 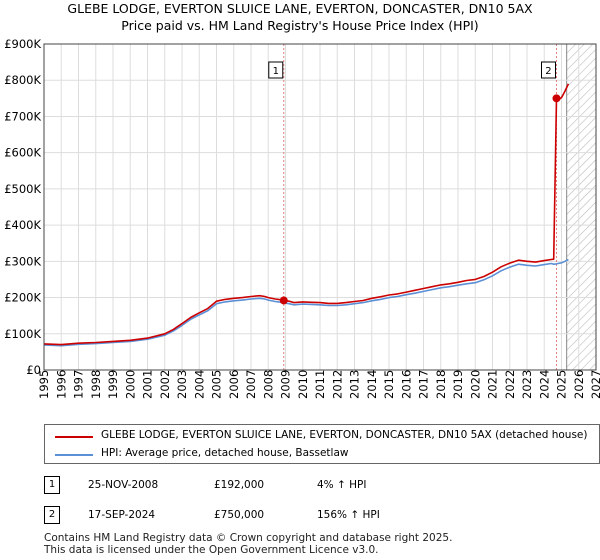 I want to click on y-tick-label: £800K, so click(x=22, y=80).